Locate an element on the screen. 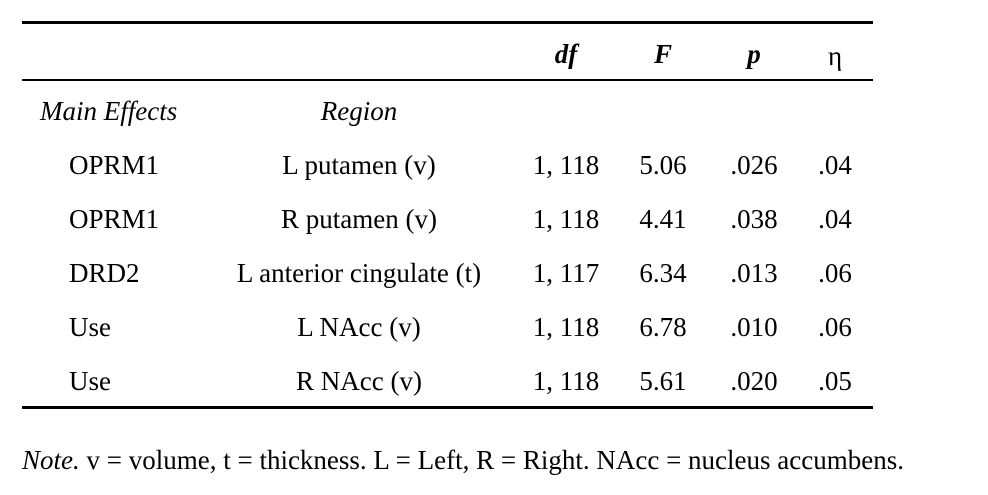 The width and height of the screenshot is (988, 495). row-p: .038 is located at coordinates (754, 219).